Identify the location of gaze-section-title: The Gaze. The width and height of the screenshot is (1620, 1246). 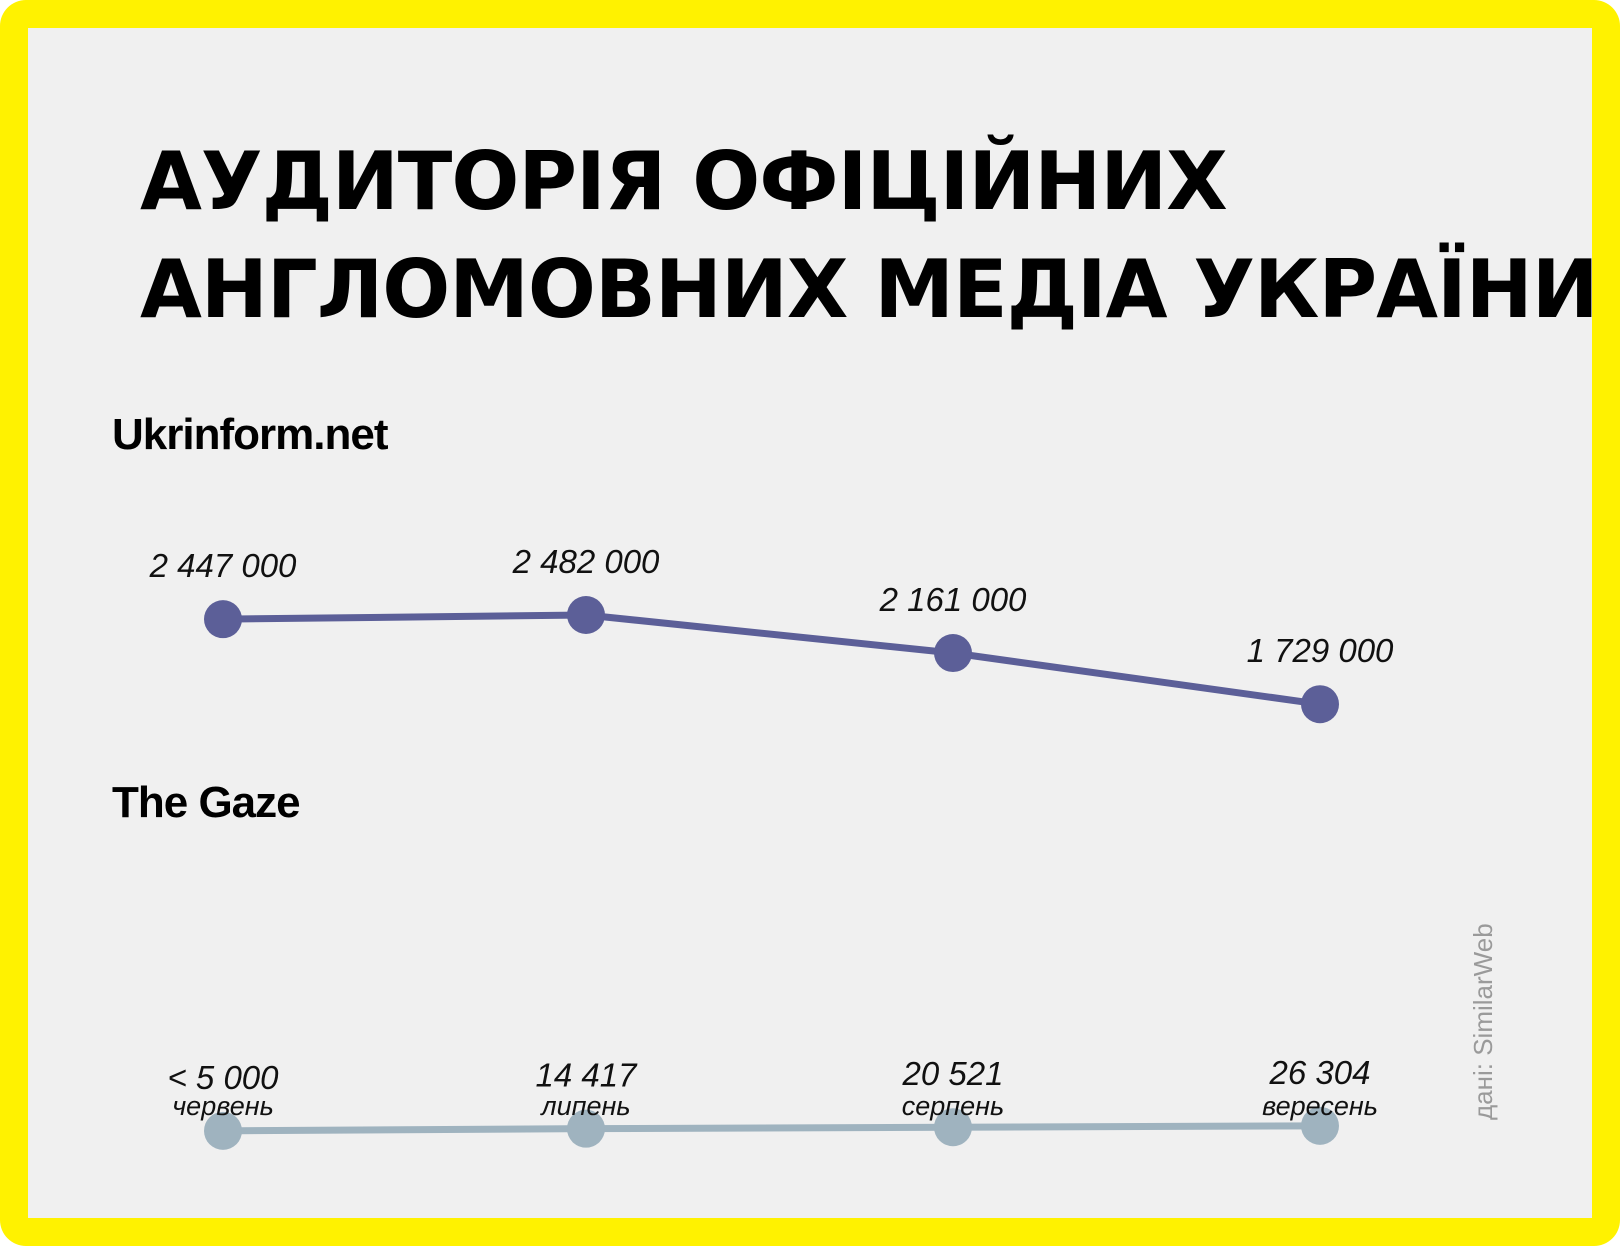
(206, 802).